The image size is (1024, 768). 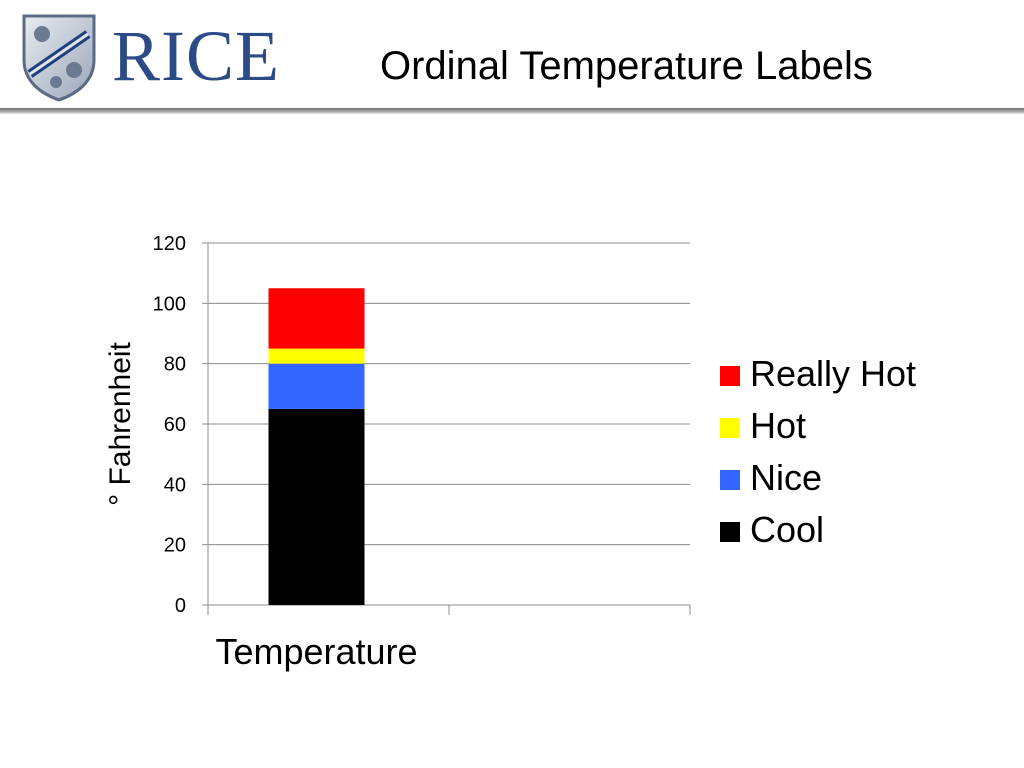 I want to click on legend-label: Hot, so click(x=778, y=425).